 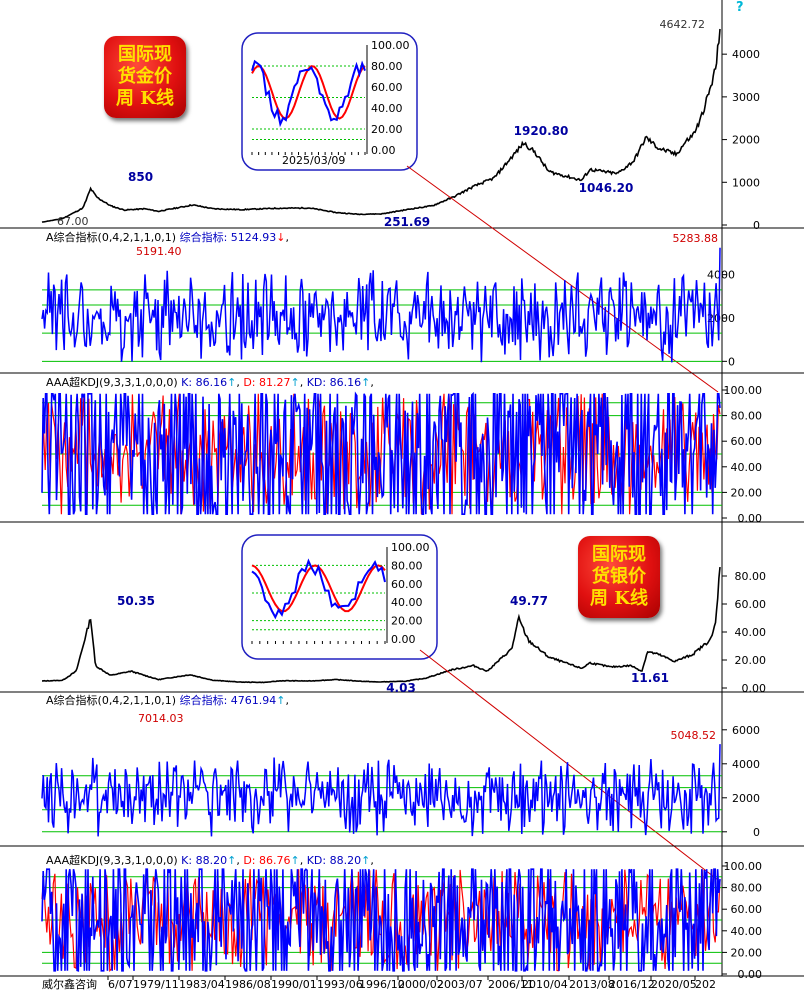 What do you see at coordinates (619, 576) in the screenshot?
I see `silver-badge-line-2: 货银价` at bounding box center [619, 576].